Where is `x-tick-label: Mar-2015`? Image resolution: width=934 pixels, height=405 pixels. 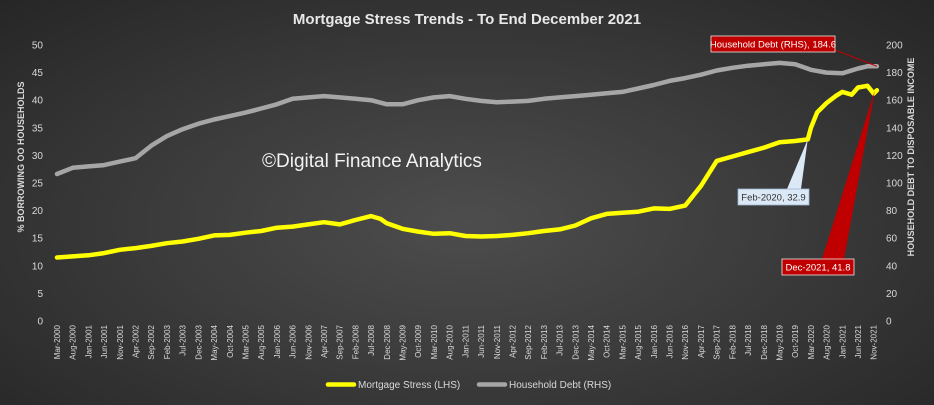
x-tick-label: Mar-2015 is located at coordinates (622, 341).